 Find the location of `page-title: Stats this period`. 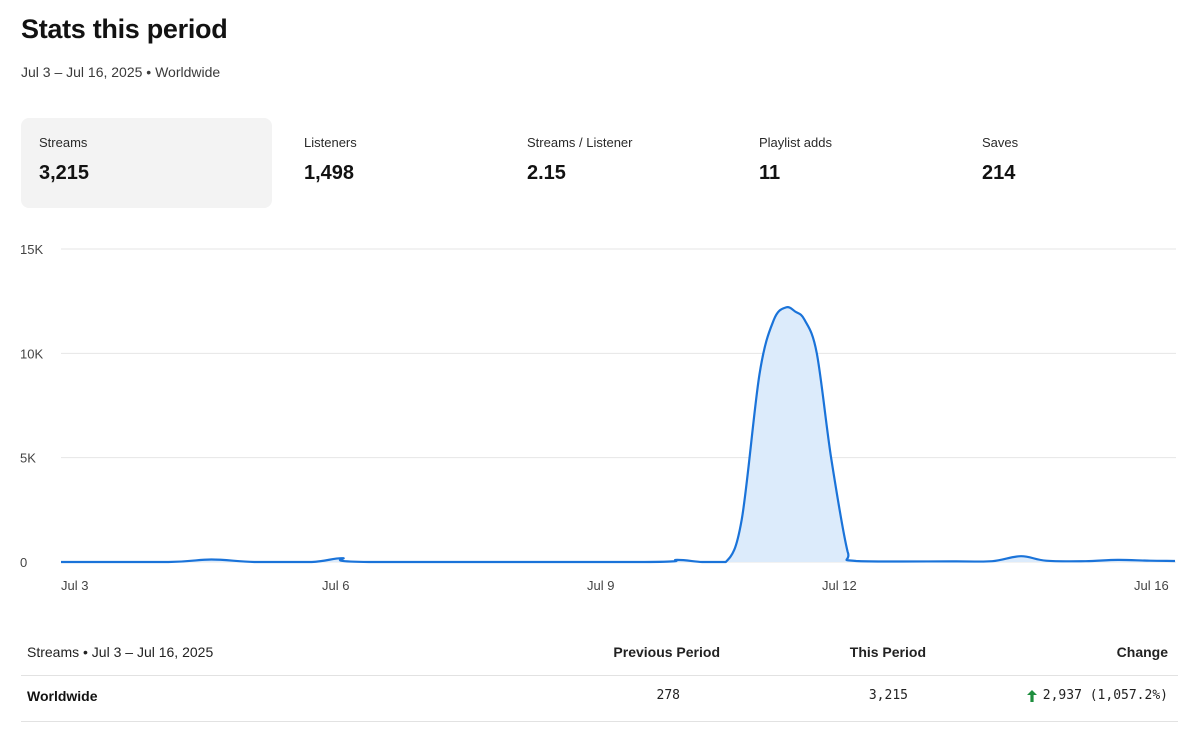

page-title: Stats this period is located at coordinates (124, 29).